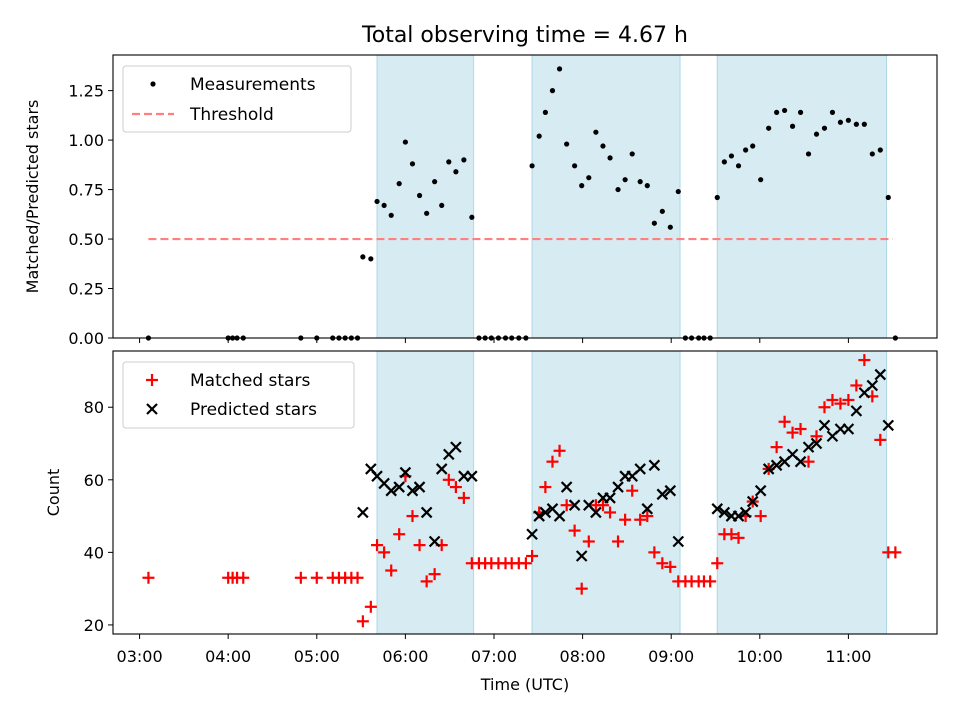 The image size is (960, 724). I want to click on count-y-tick-label: 40, so click(94, 552).